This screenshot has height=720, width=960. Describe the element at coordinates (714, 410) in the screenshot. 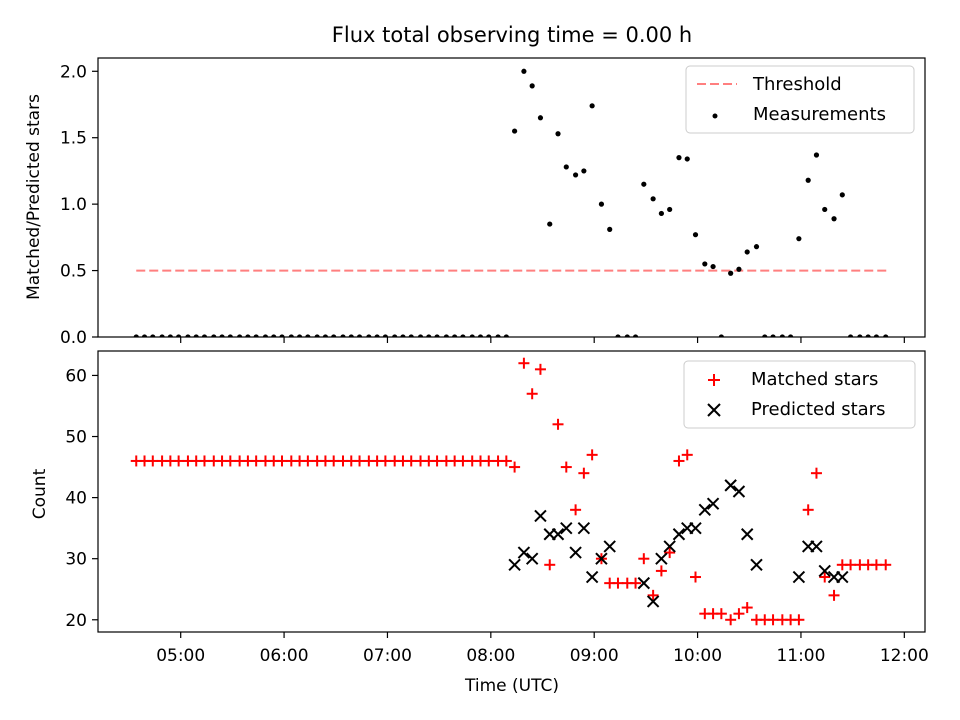

I see `legend-predicted-stars-swatch` at that location.